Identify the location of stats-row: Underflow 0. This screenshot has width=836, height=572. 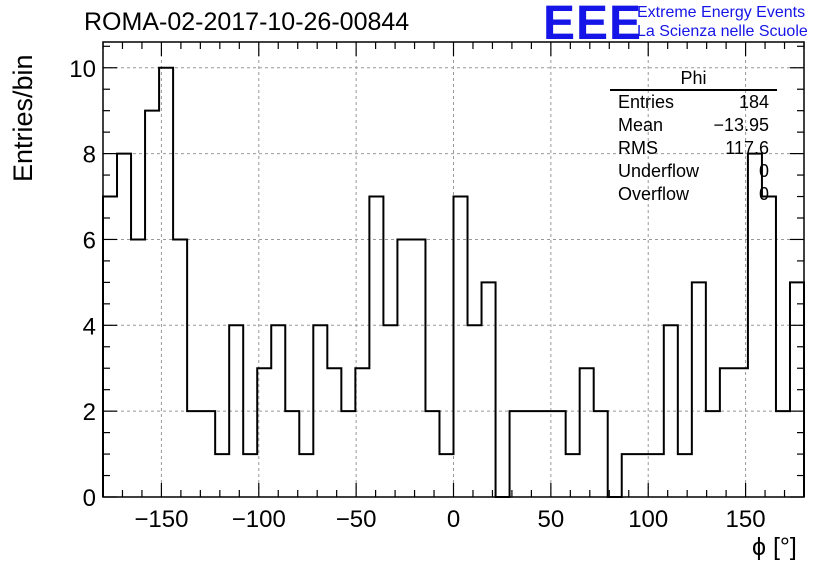
(693, 171).